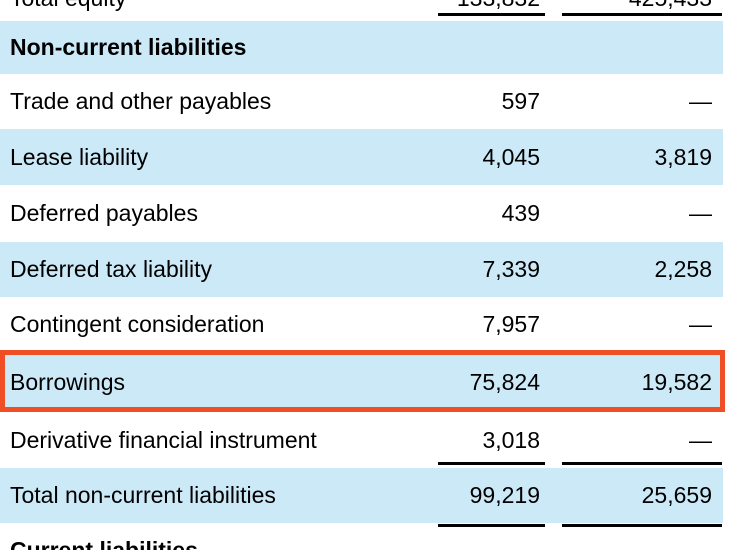  I want to click on table-row-deferred-payables: Deferred payables 439 —, so click(361, 213).